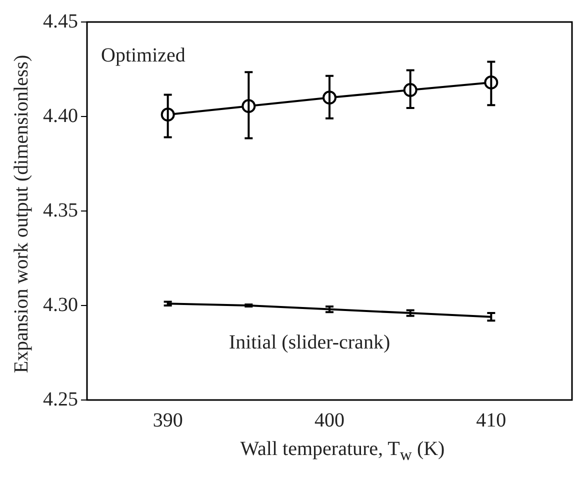 The width and height of the screenshot is (588, 480). I want to click on y-axis-title: Expansion work output (dimensionless), so click(22, 214).